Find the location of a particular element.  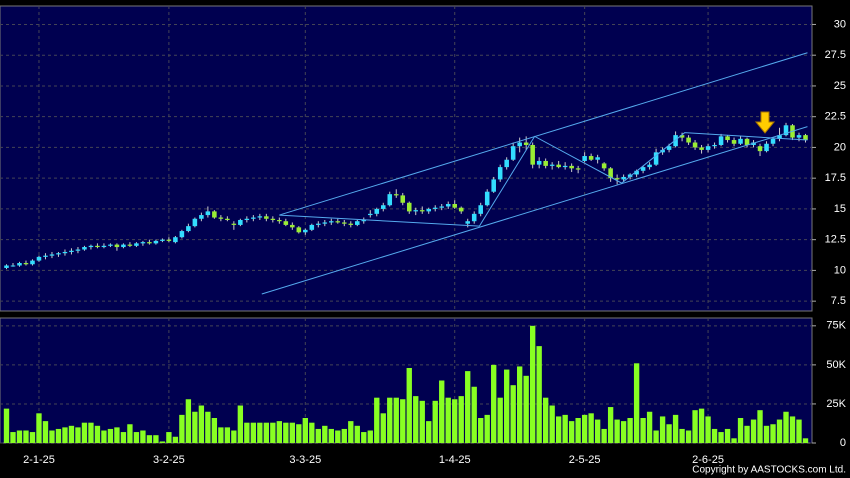

volume-tick-label: 0 is located at coordinates (843, 443).